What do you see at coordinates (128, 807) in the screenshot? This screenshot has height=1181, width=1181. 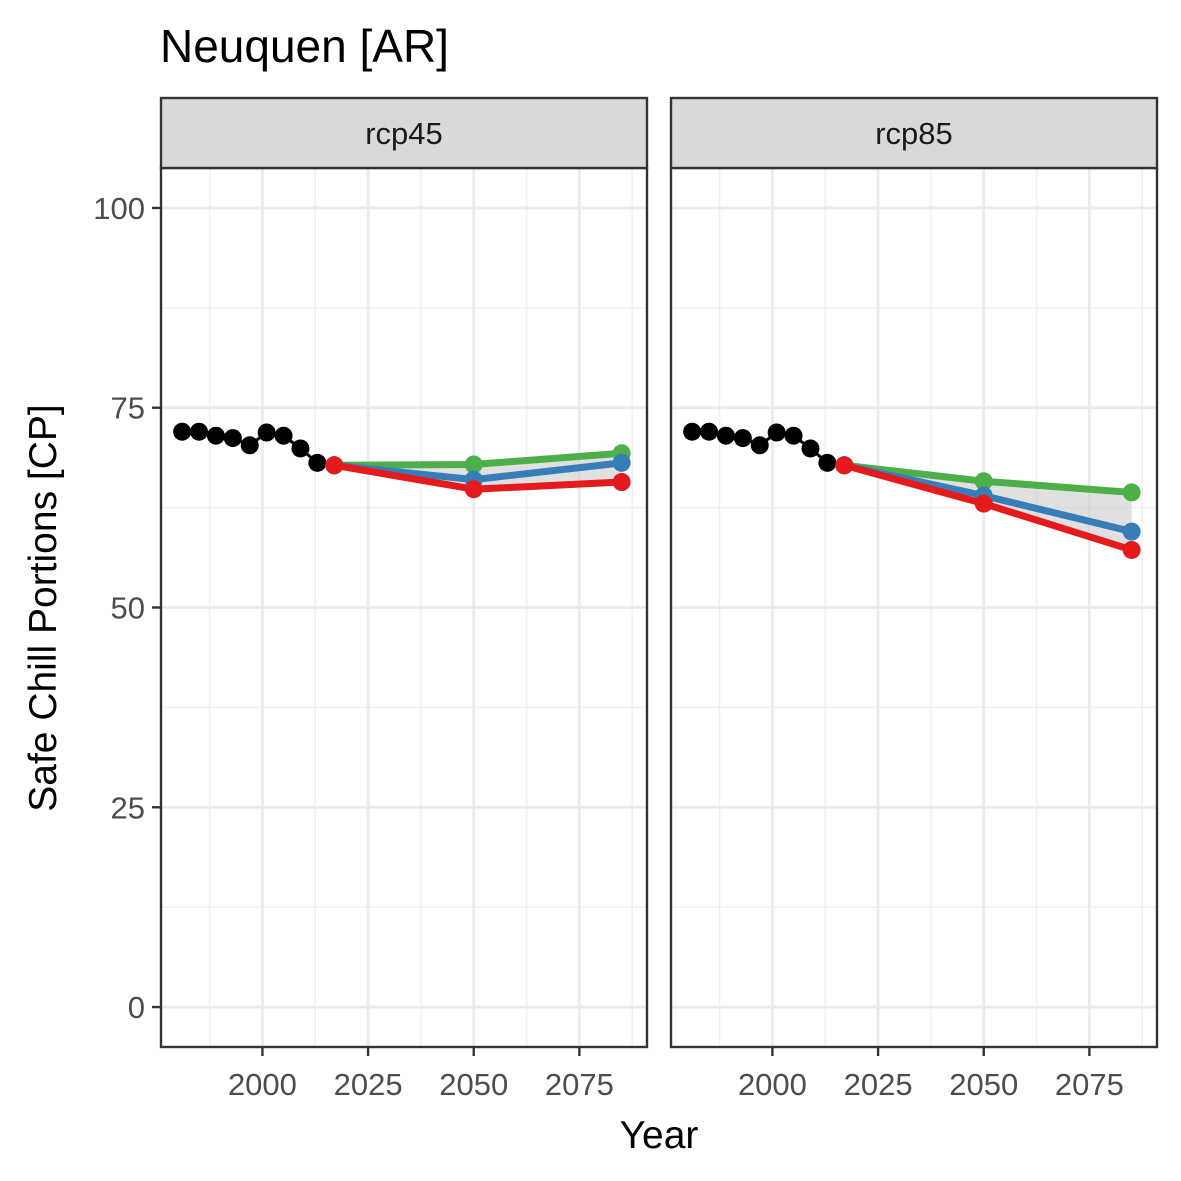 I see `y-tick-label: 25` at bounding box center [128, 807].